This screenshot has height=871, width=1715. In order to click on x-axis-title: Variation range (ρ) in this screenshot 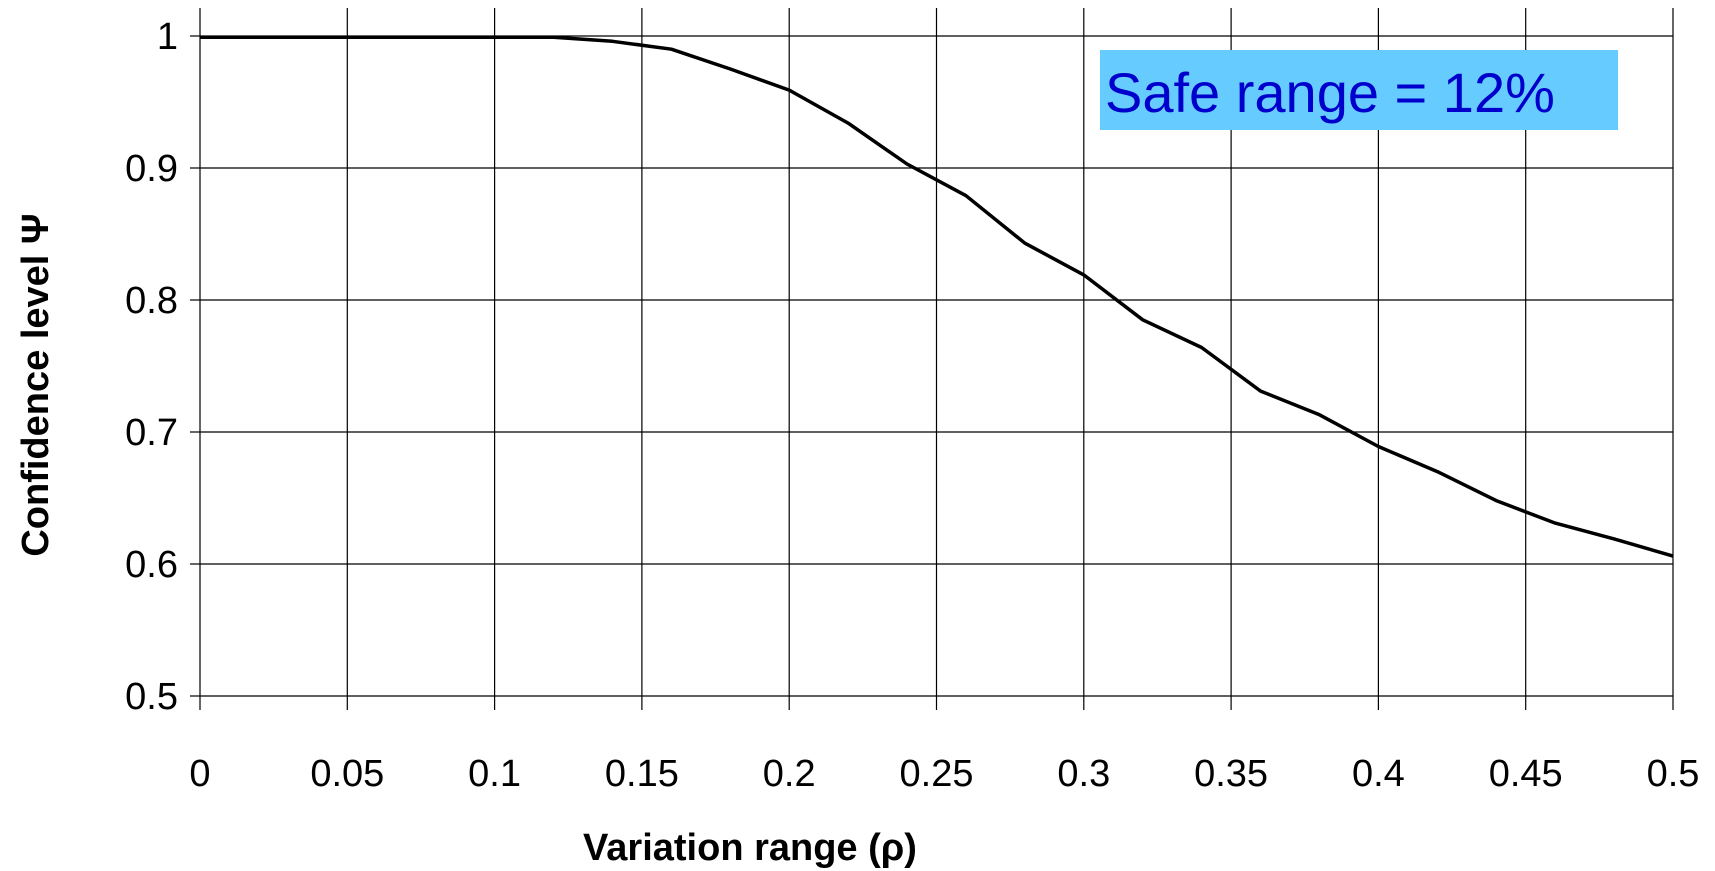, I will do `click(750, 848)`.